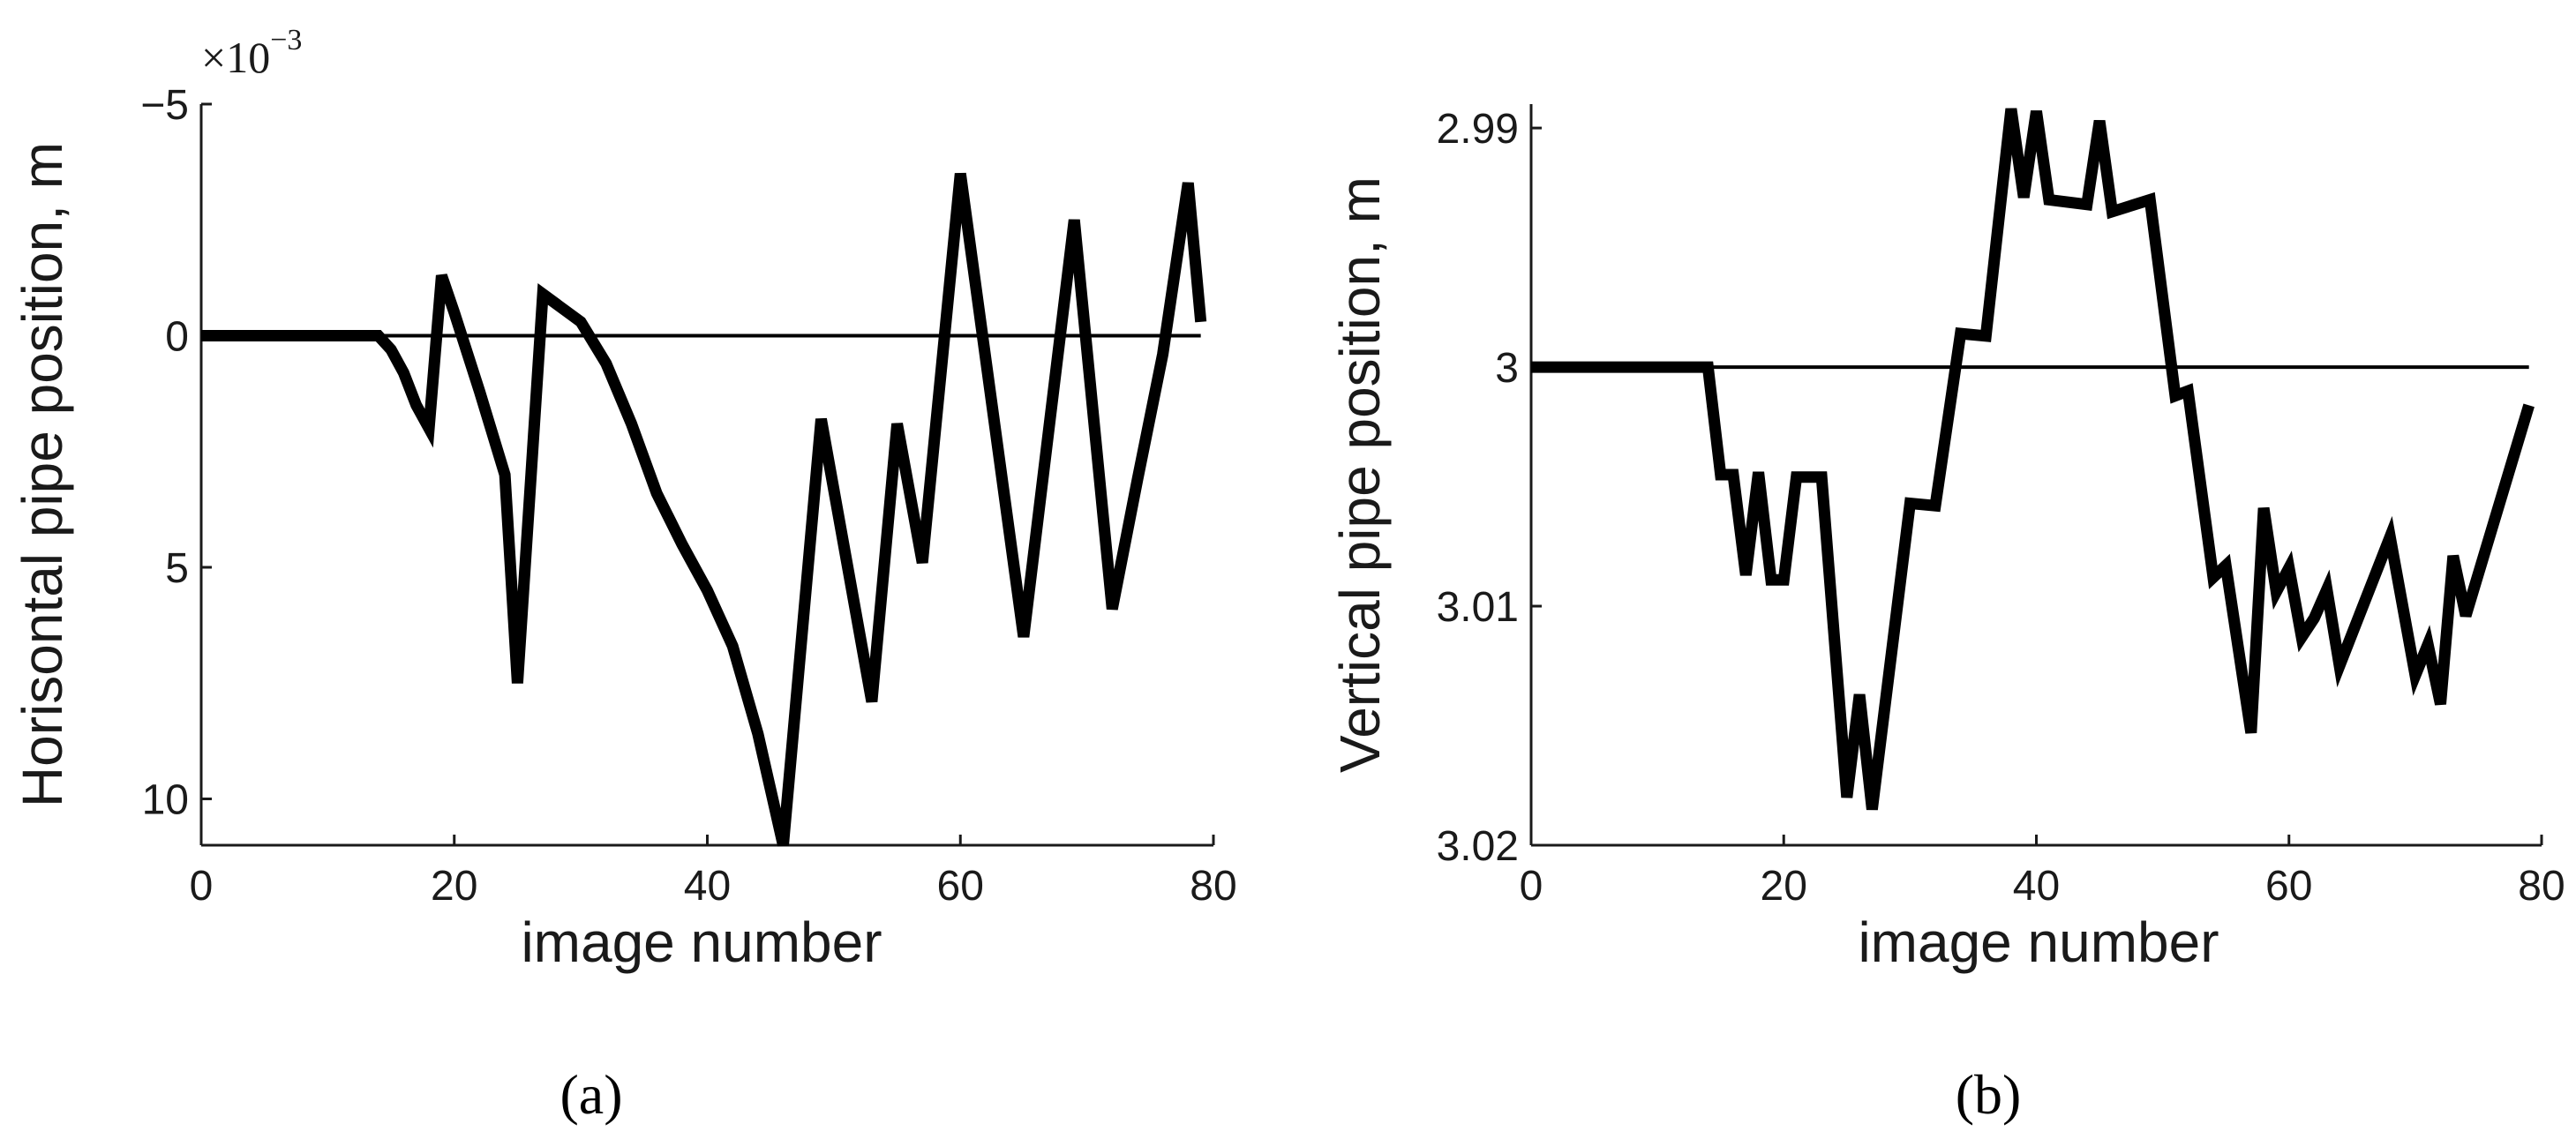  Describe the element at coordinates (701, 942) in the screenshot. I see `x-axis-label-a: image number` at that location.